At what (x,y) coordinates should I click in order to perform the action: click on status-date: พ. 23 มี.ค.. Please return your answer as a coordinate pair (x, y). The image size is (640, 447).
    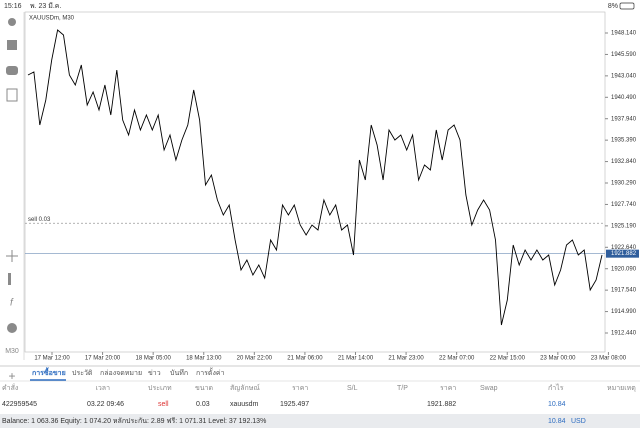
    Looking at the image, I should click on (45, 6).